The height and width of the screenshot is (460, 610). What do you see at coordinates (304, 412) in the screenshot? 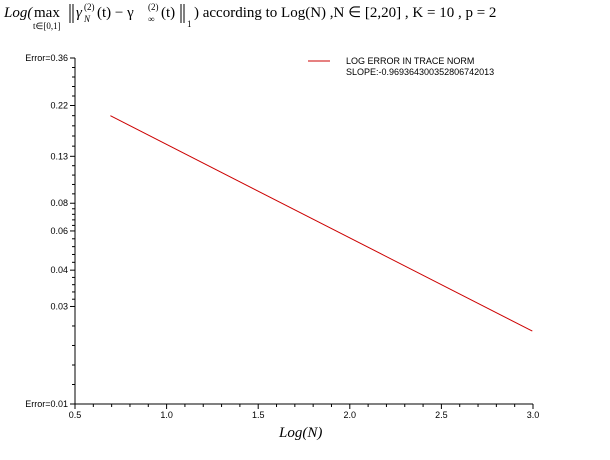
I see `x-ticks: 0.5 1.0 1.5 2.0 2.5 3.0` at bounding box center [304, 412].